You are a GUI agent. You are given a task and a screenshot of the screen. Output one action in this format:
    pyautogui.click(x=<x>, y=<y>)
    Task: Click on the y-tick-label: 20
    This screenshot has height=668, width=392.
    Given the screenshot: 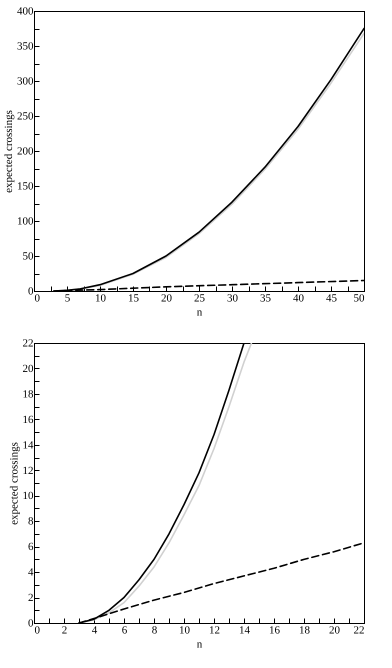 What is the action you would take?
    pyautogui.click(x=28, y=368)
    